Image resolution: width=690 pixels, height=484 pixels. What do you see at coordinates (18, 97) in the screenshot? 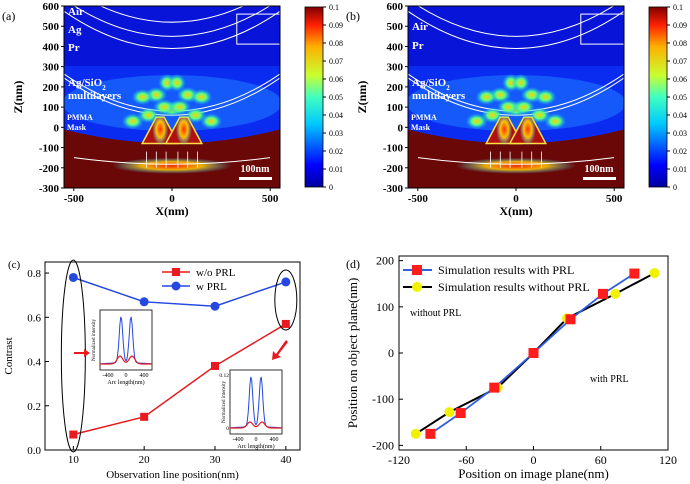
I see `y-axis-label: Z(nm)` at bounding box center [18, 97].